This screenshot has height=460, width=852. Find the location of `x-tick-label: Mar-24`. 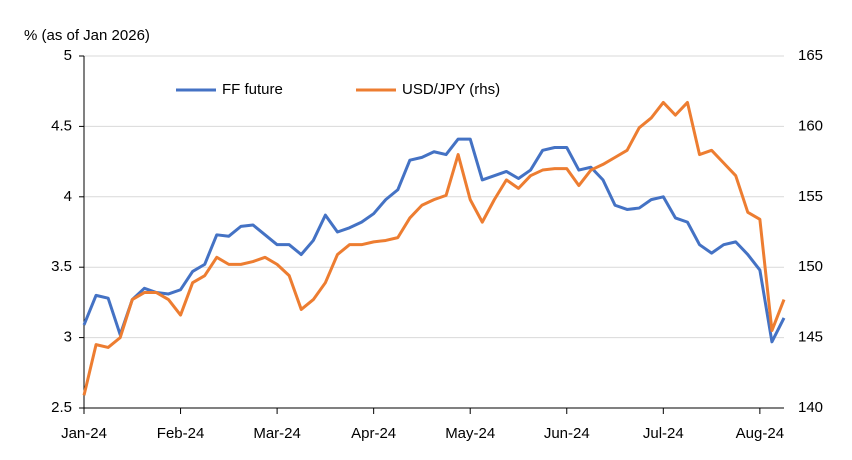

x-tick-label: Mar-24 is located at coordinates (277, 433).